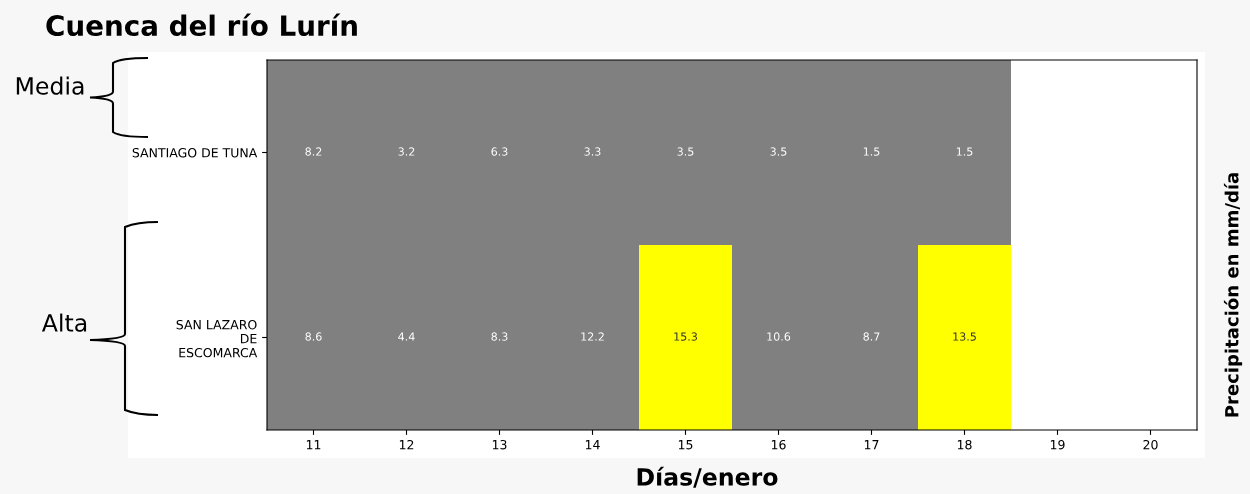  What do you see at coordinates (964, 444) in the screenshot?
I see `x-tick-label: 18` at bounding box center [964, 444].